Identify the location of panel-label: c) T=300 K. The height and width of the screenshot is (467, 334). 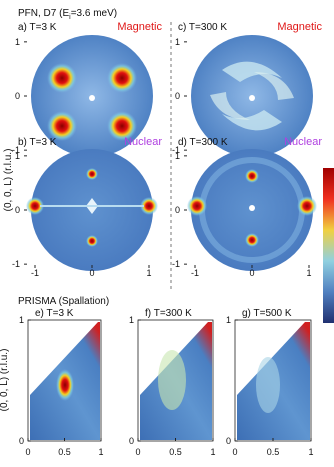
(202, 27).